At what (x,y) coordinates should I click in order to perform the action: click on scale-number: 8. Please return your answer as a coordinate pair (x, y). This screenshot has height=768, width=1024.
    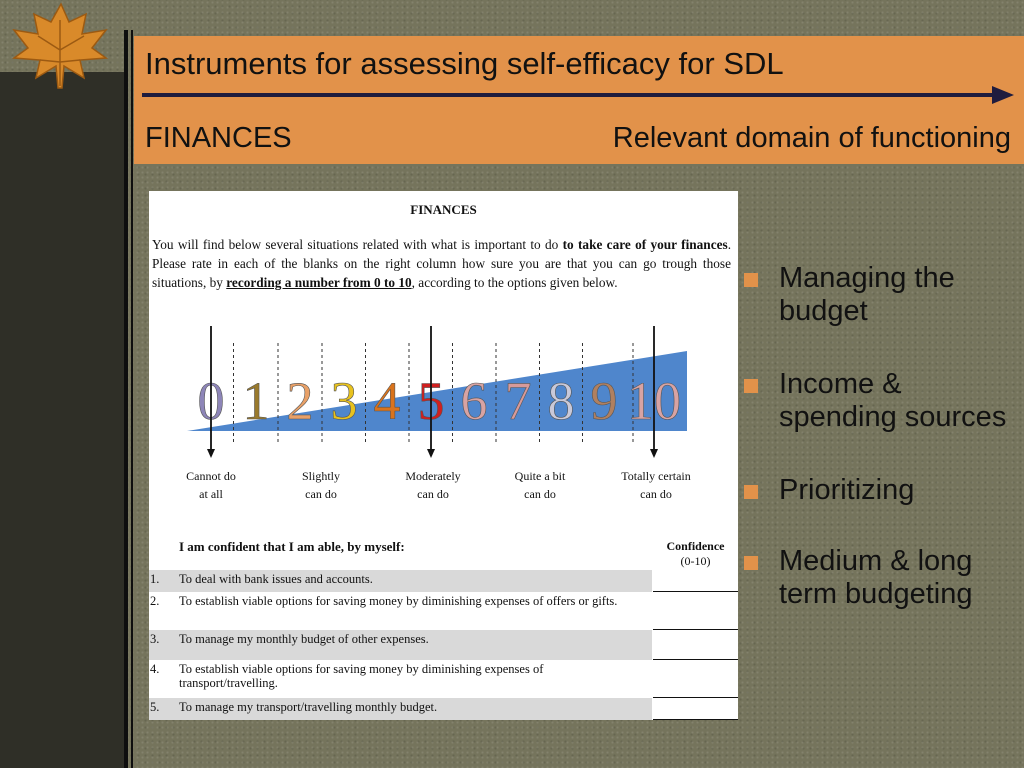
    Looking at the image, I should click on (561, 401).